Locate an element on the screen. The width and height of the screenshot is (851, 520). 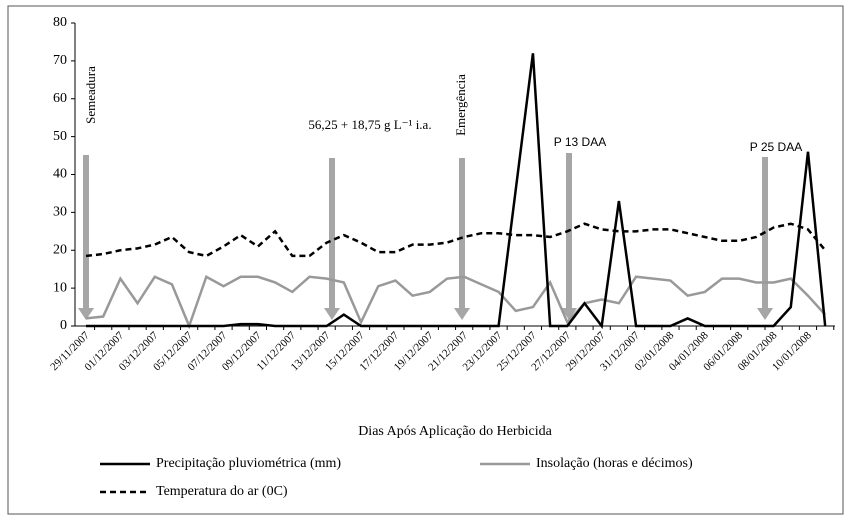
legend-label: Insolação (horas e décimos) is located at coordinates (614, 463).